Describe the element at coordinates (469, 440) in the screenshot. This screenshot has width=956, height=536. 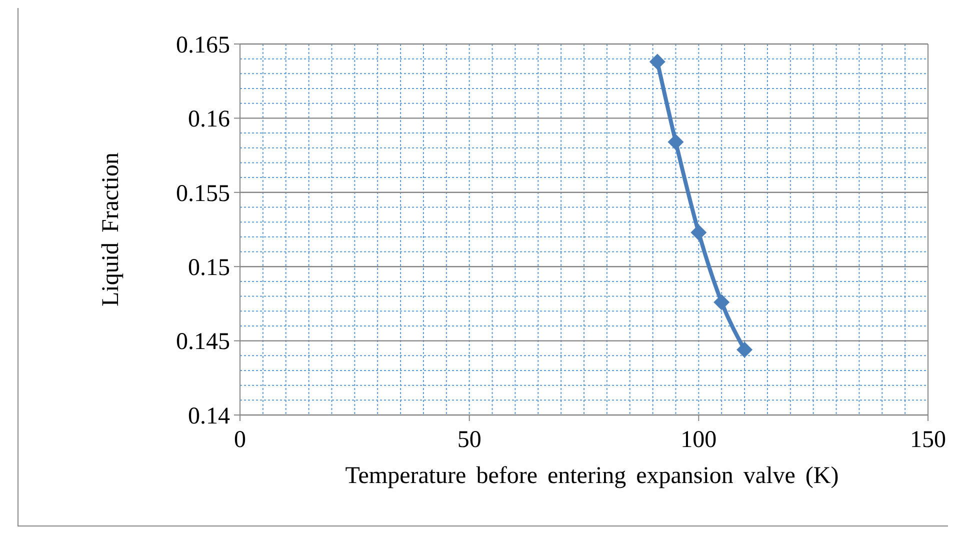
I see `x-tick-label: 50` at that location.